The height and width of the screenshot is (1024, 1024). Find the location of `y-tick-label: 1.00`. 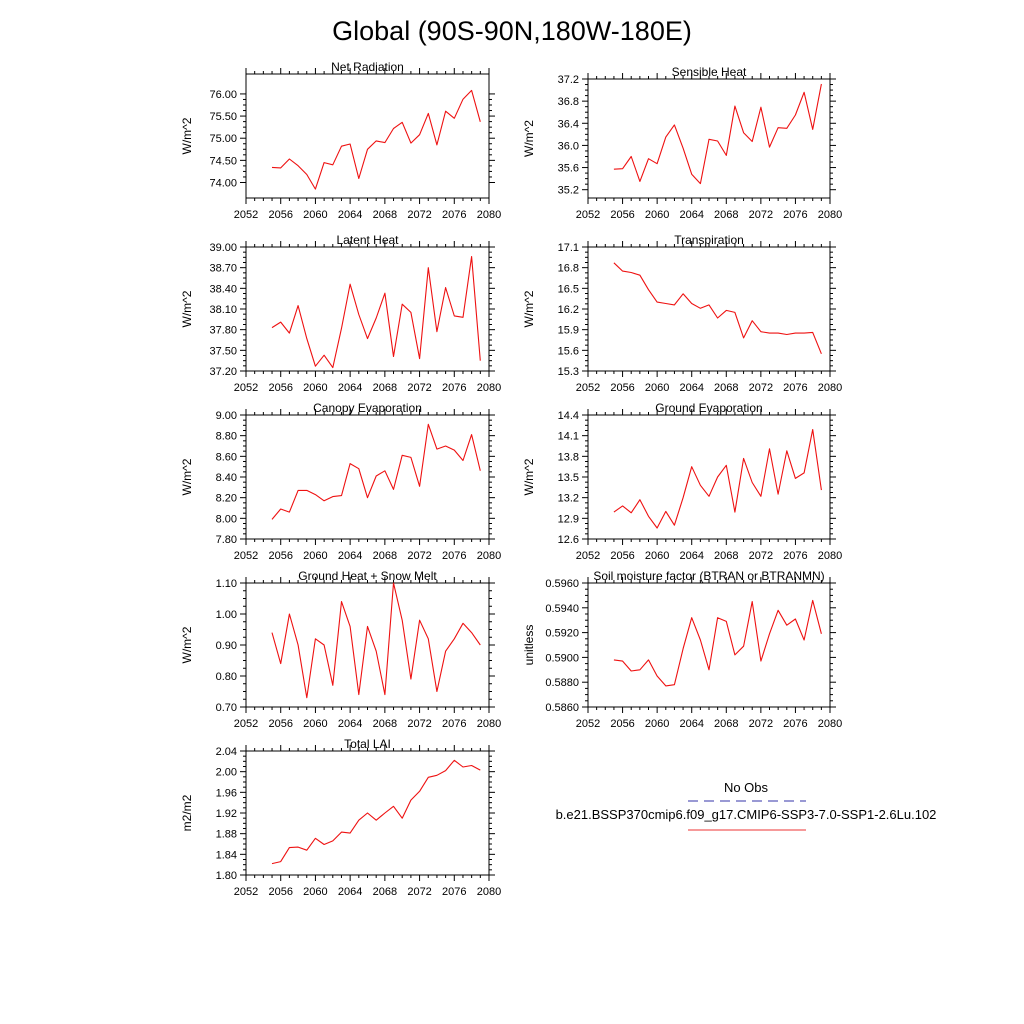

y-tick-label: 1.00 is located at coordinates (226, 615).